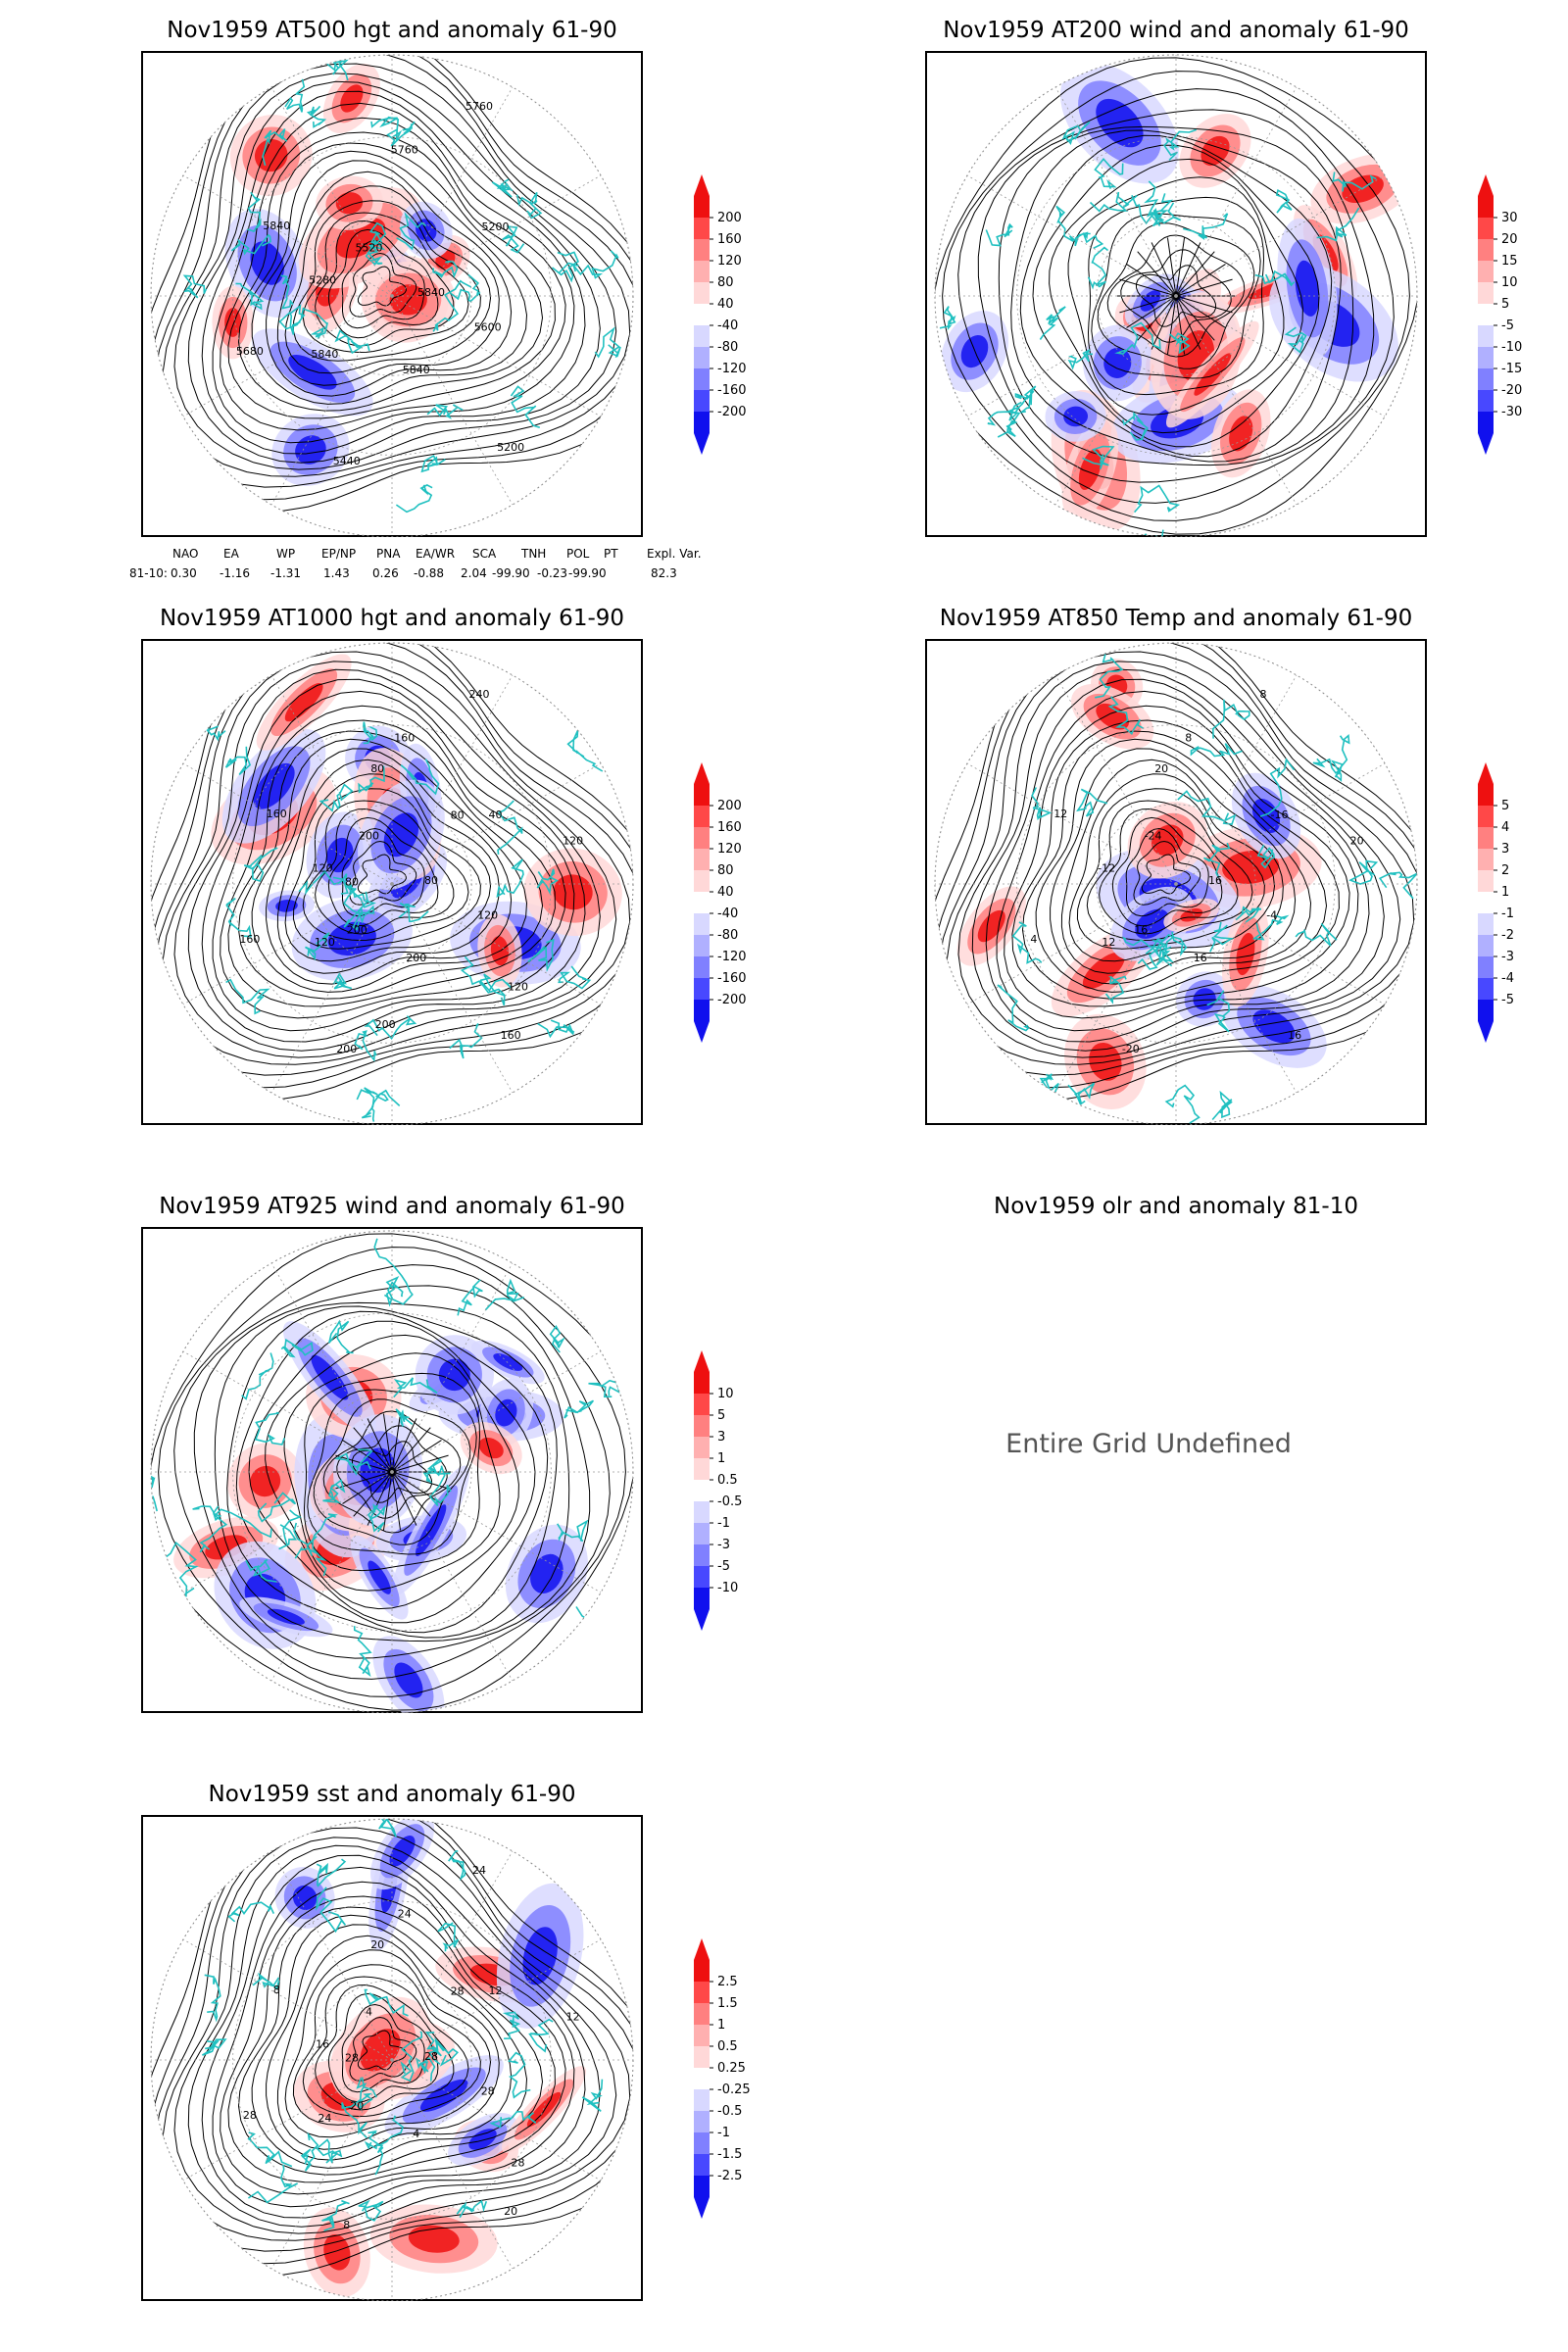 Image resolution: width=1568 pixels, height=2352 pixels. I want to click on index-row-label: 81-10:, so click(148, 573).